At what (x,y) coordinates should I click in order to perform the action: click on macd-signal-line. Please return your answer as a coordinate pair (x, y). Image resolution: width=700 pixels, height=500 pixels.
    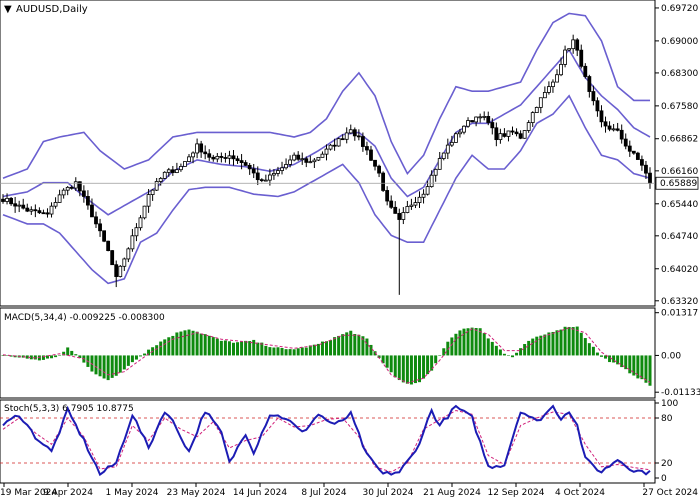
    Looking at the image, I should click on (326, 355).